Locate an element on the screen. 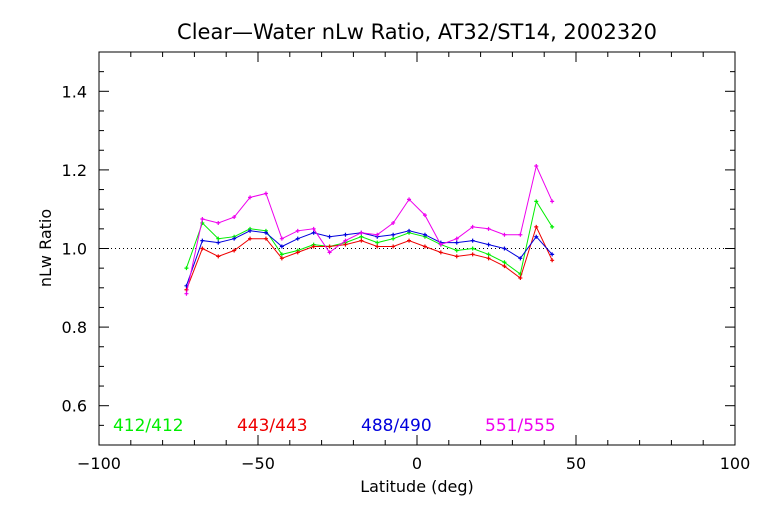 This screenshot has height=512, width=768. y-tick-label: 0.8 is located at coordinates (74, 327).